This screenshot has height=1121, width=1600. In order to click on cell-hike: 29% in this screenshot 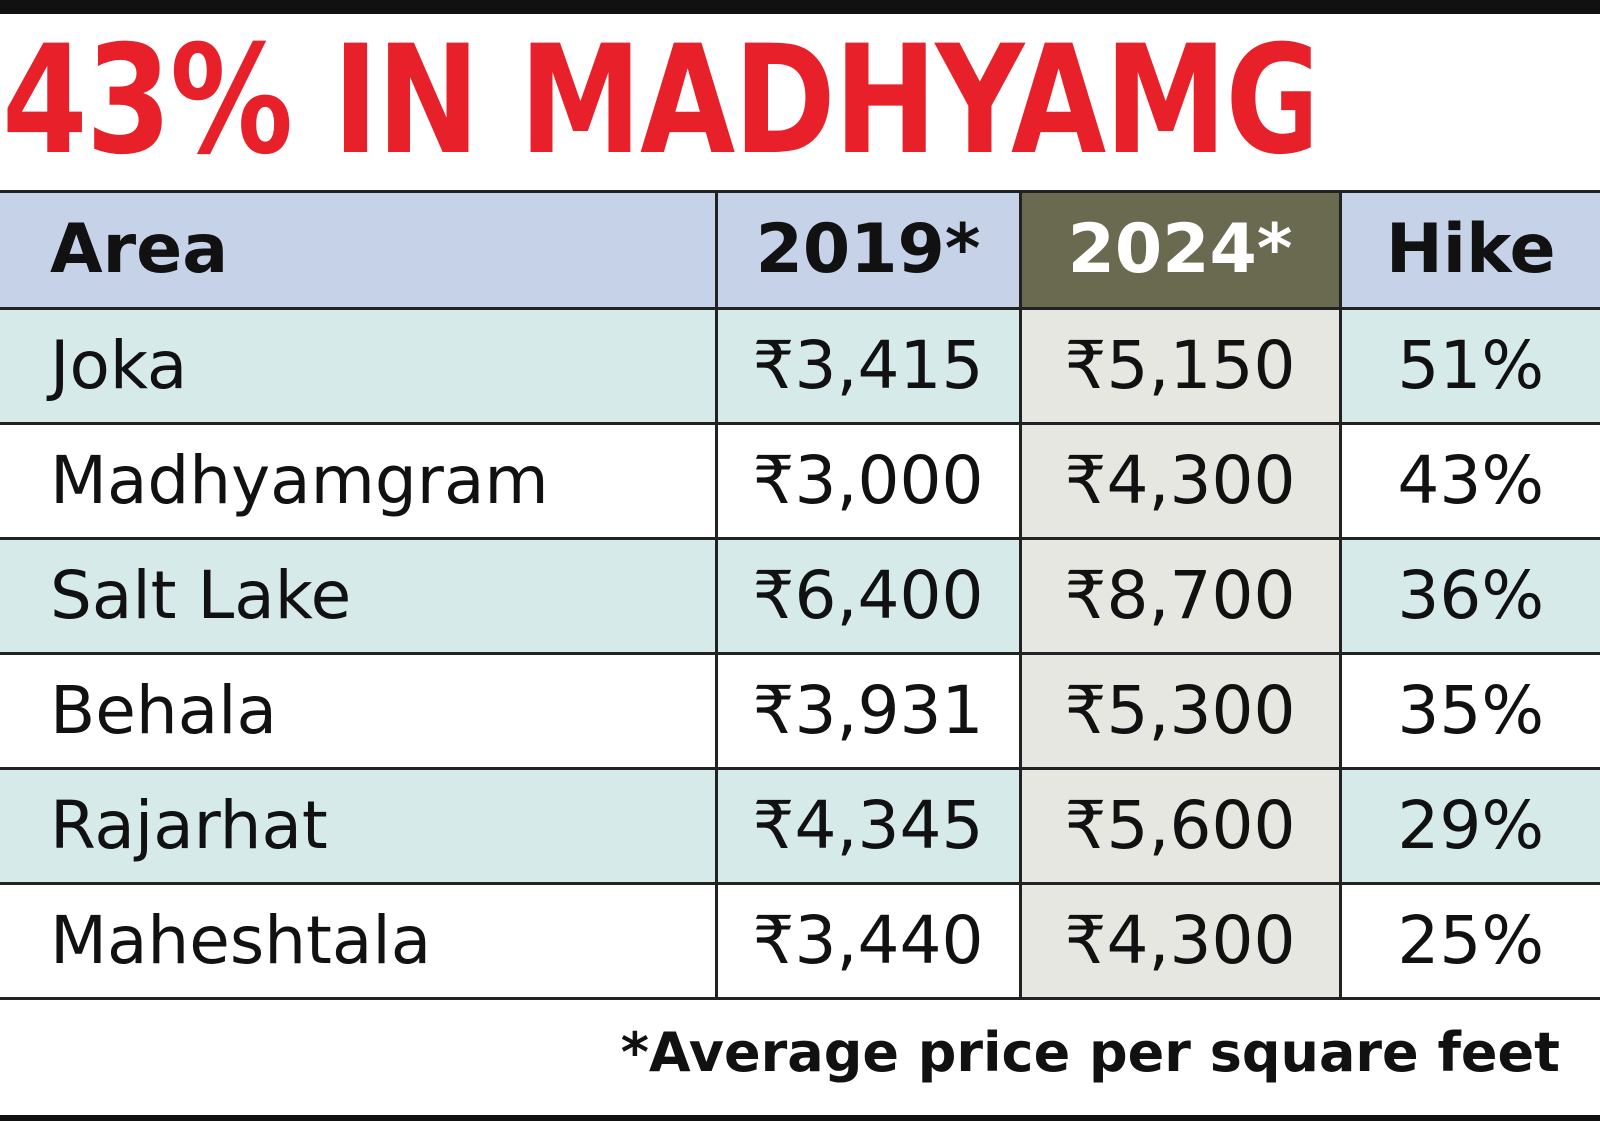, I will do `click(1469, 826)`.